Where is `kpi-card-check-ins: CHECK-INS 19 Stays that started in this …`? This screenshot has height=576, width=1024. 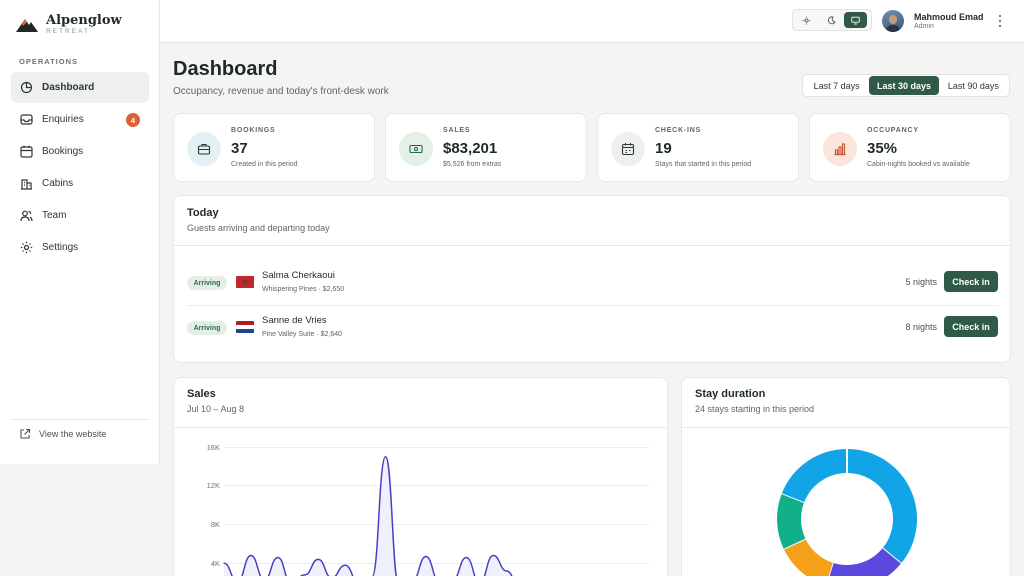 kpi-card-check-ins: CHECK-INS 19 Stays that started in this … is located at coordinates (698, 147).